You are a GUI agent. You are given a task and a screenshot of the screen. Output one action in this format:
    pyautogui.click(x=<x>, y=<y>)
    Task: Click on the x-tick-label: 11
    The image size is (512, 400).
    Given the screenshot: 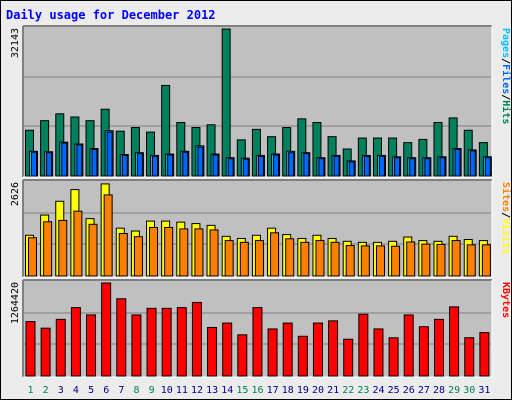 What is the action you would take?
    pyautogui.click(x=182, y=390)
    